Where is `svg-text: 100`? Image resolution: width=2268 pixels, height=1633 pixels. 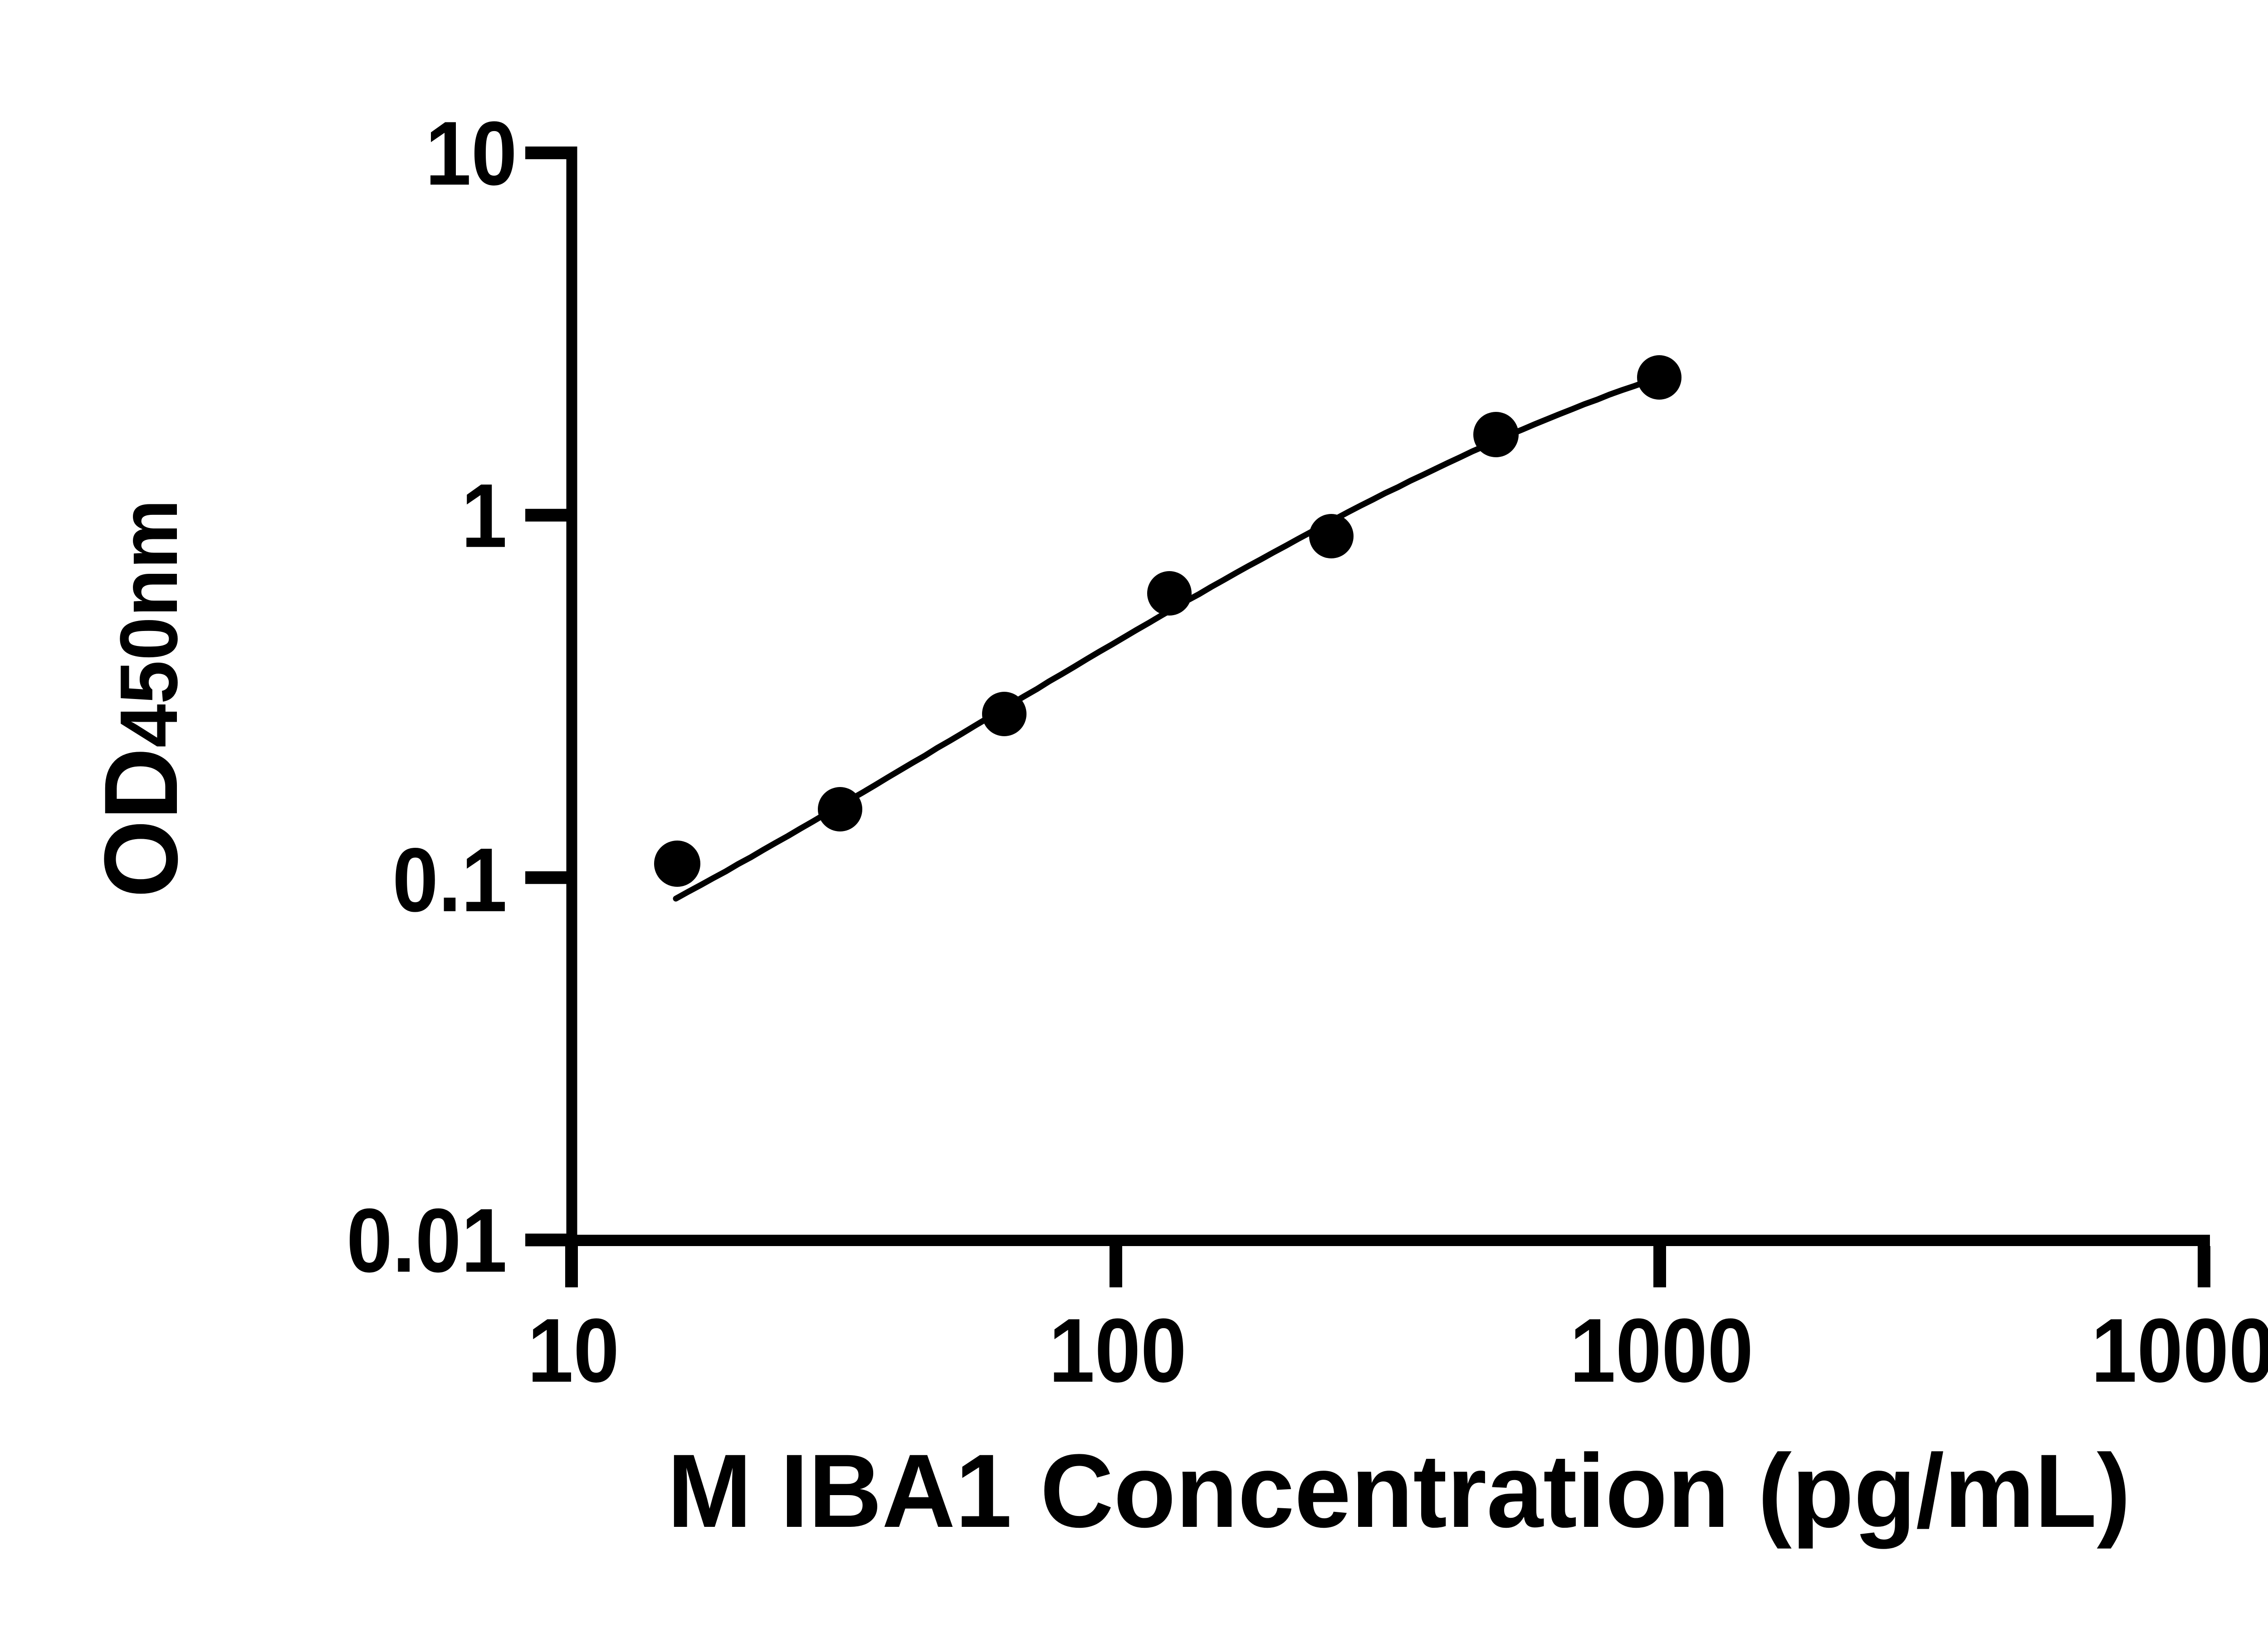 svg-text: 100 is located at coordinates (1118, 1350).